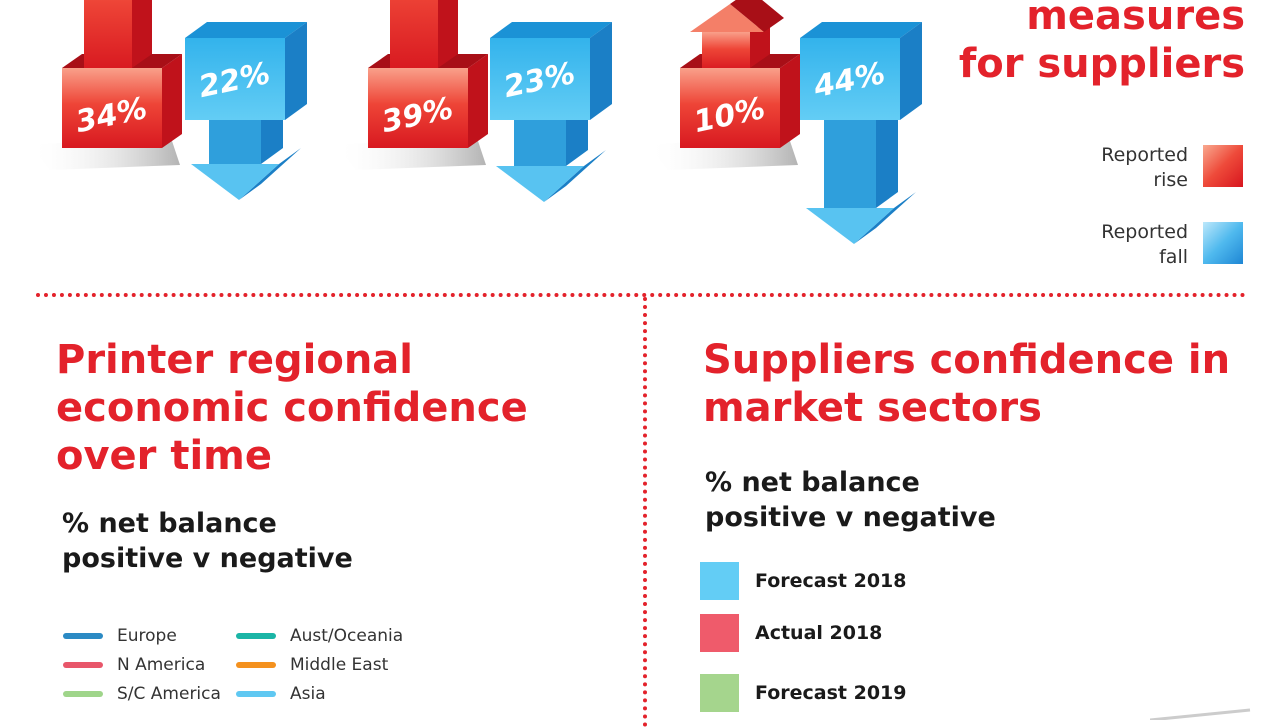 Image resolution: width=1280 pixels, height=727 pixels. Describe the element at coordinates (339, 665) in the screenshot. I see `regional-legend-label: Middle East` at that location.